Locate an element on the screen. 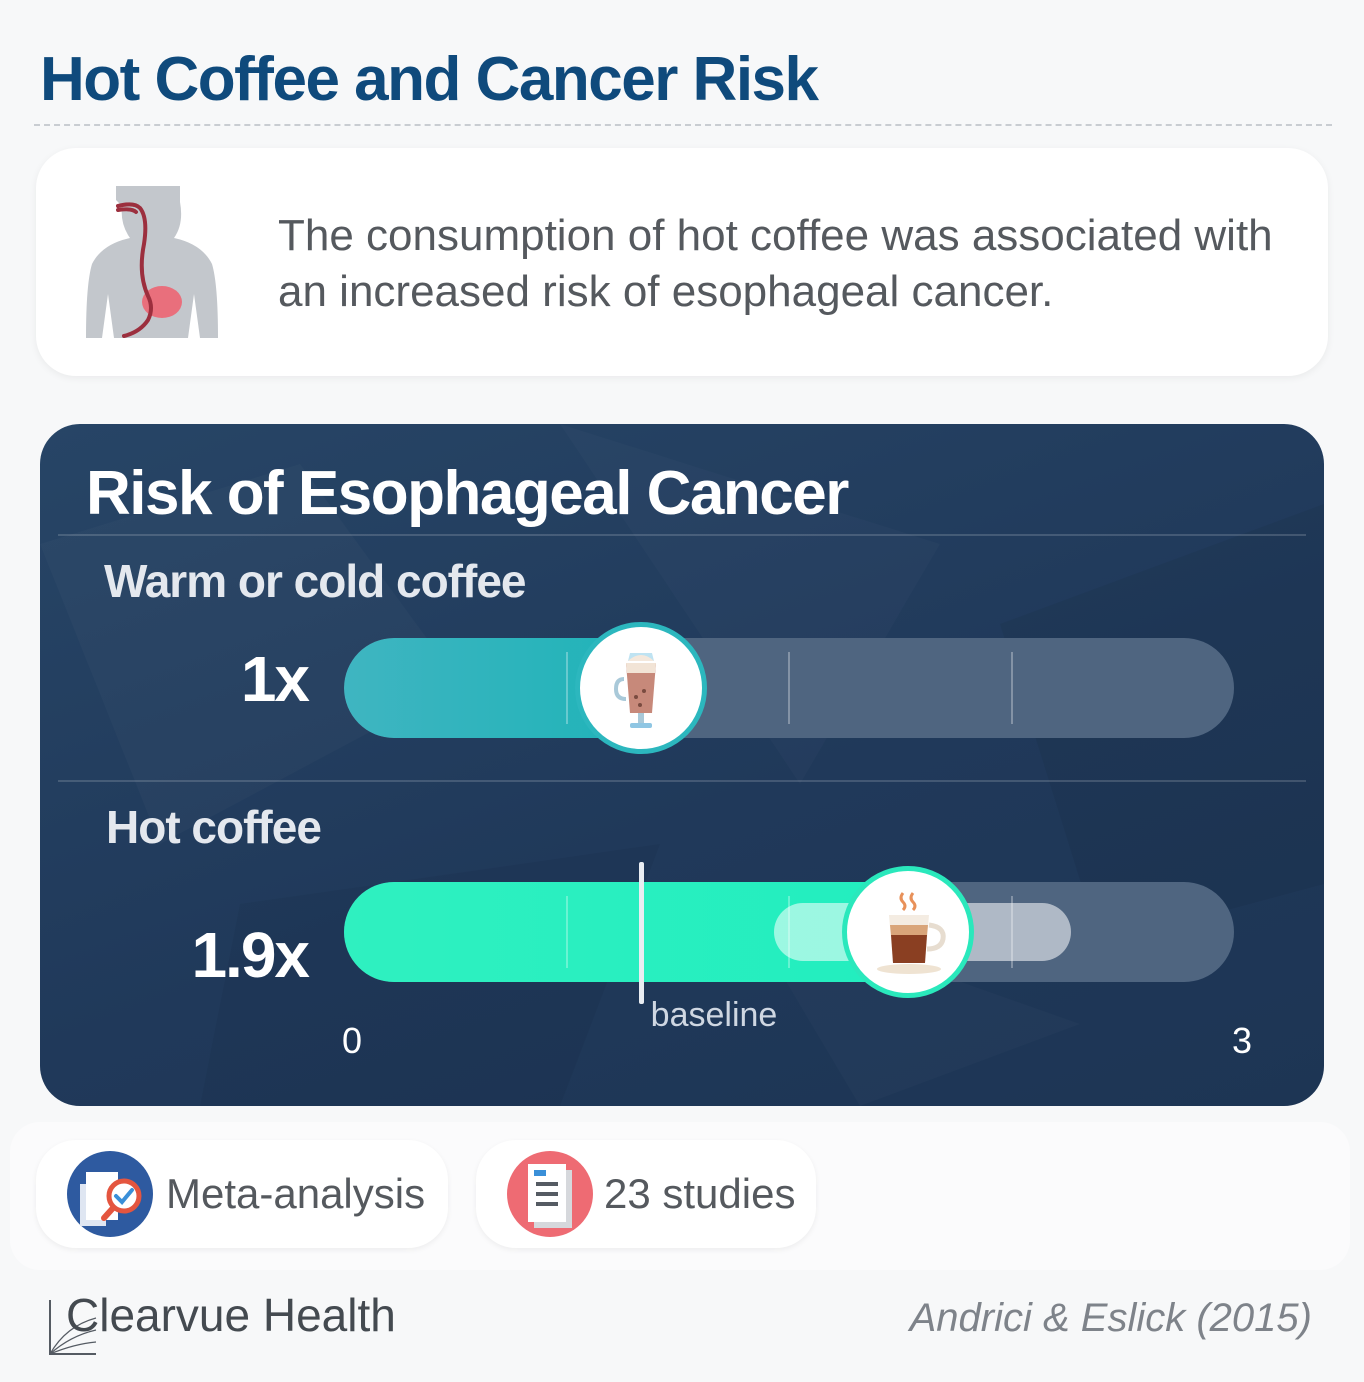  magnifier-document-icon is located at coordinates (110, 1194).